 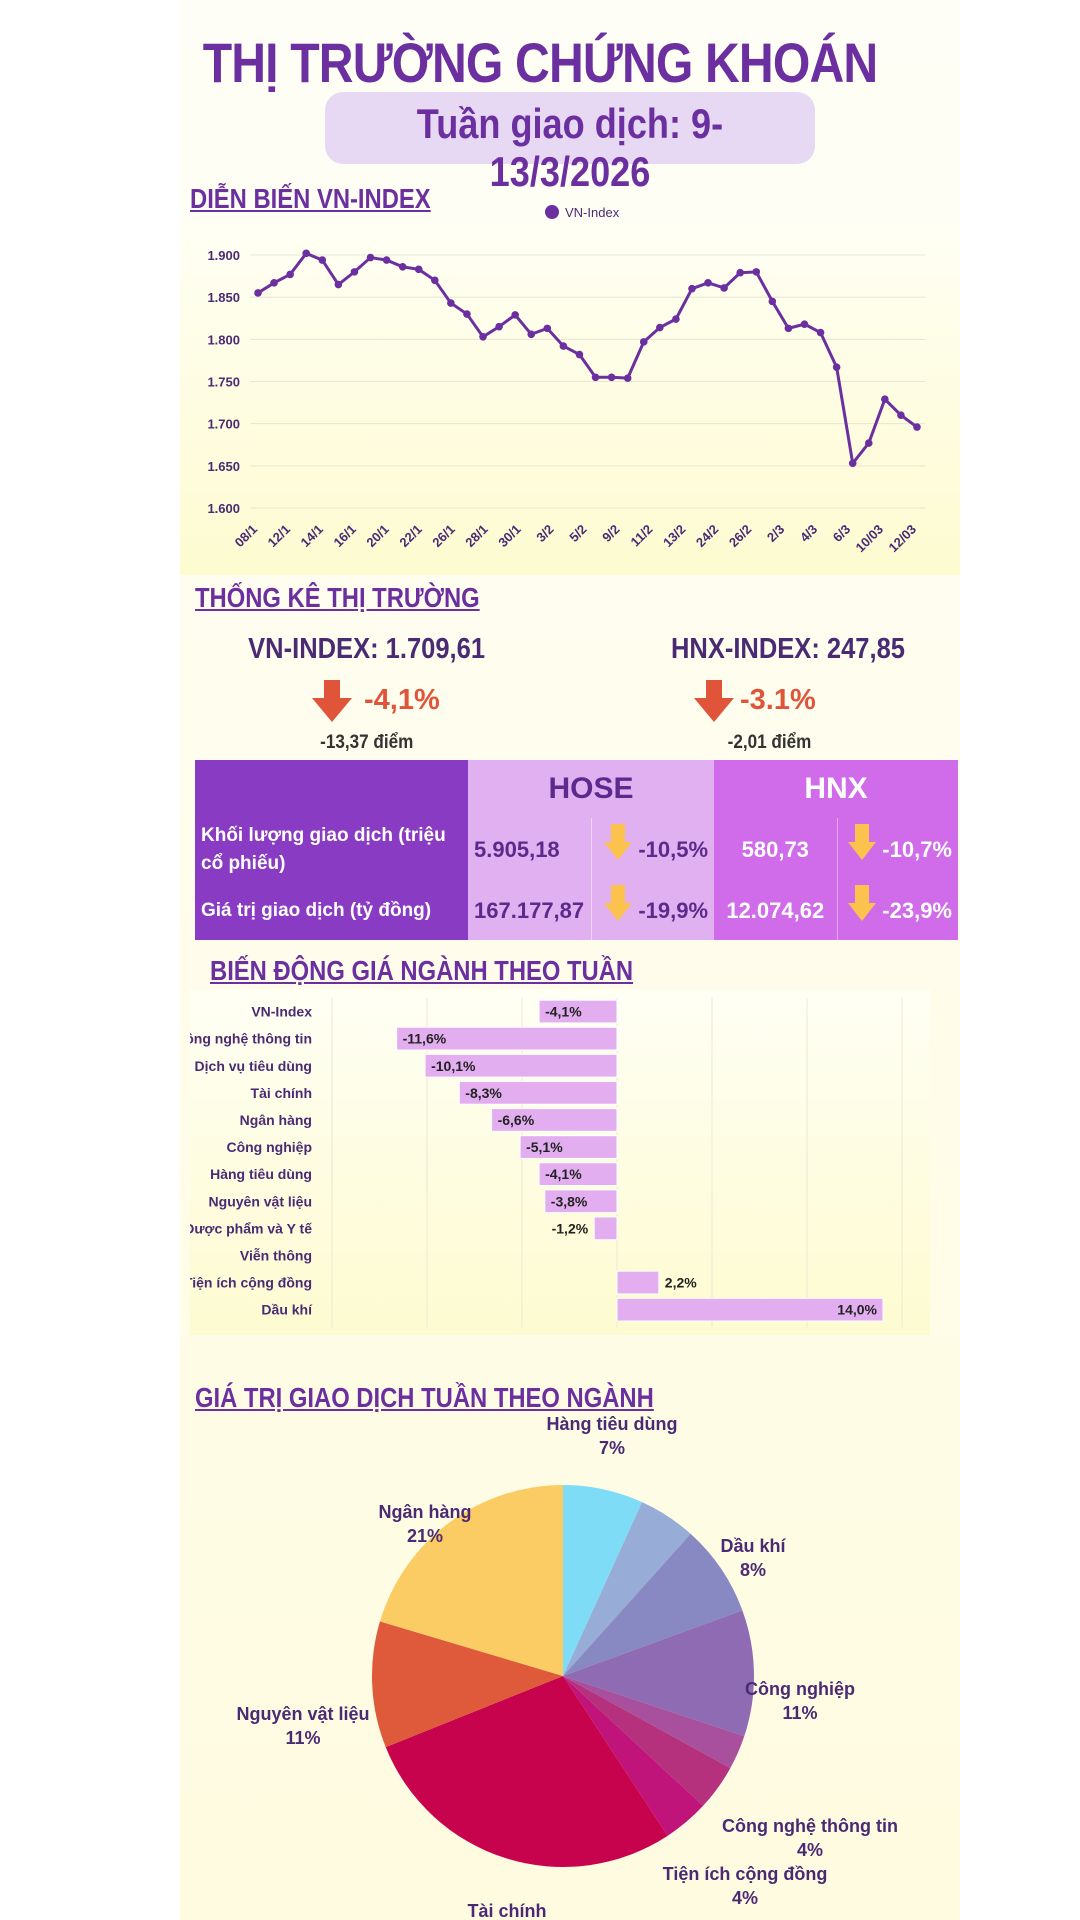 What do you see at coordinates (530, 850) in the screenshot?
I see `hose-volume: 5.905,18` at bounding box center [530, 850].